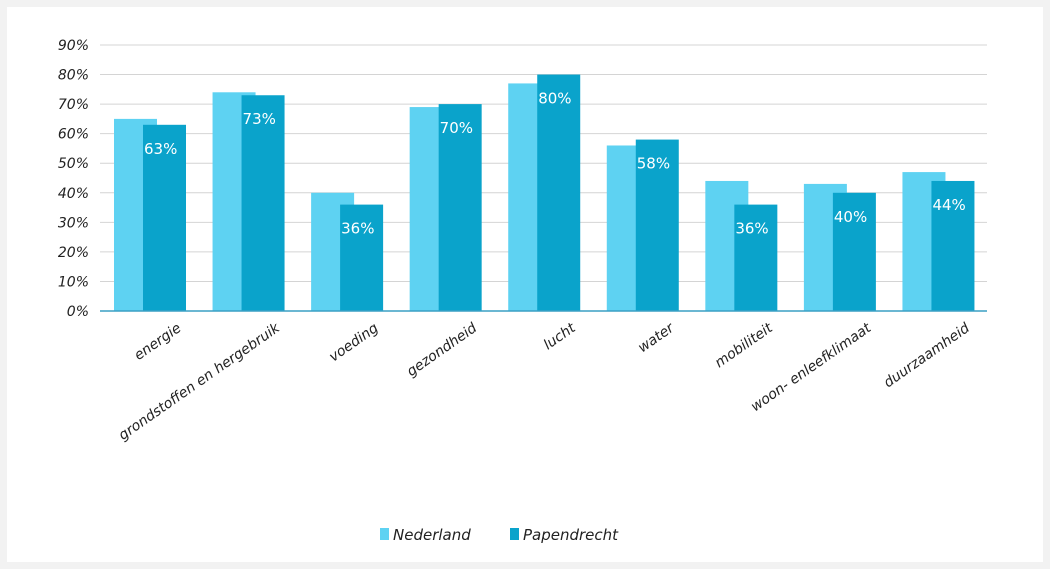  Describe the element at coordinates (78, 312) in the screenshot. I see `y-tick-label: 0%` at that location.